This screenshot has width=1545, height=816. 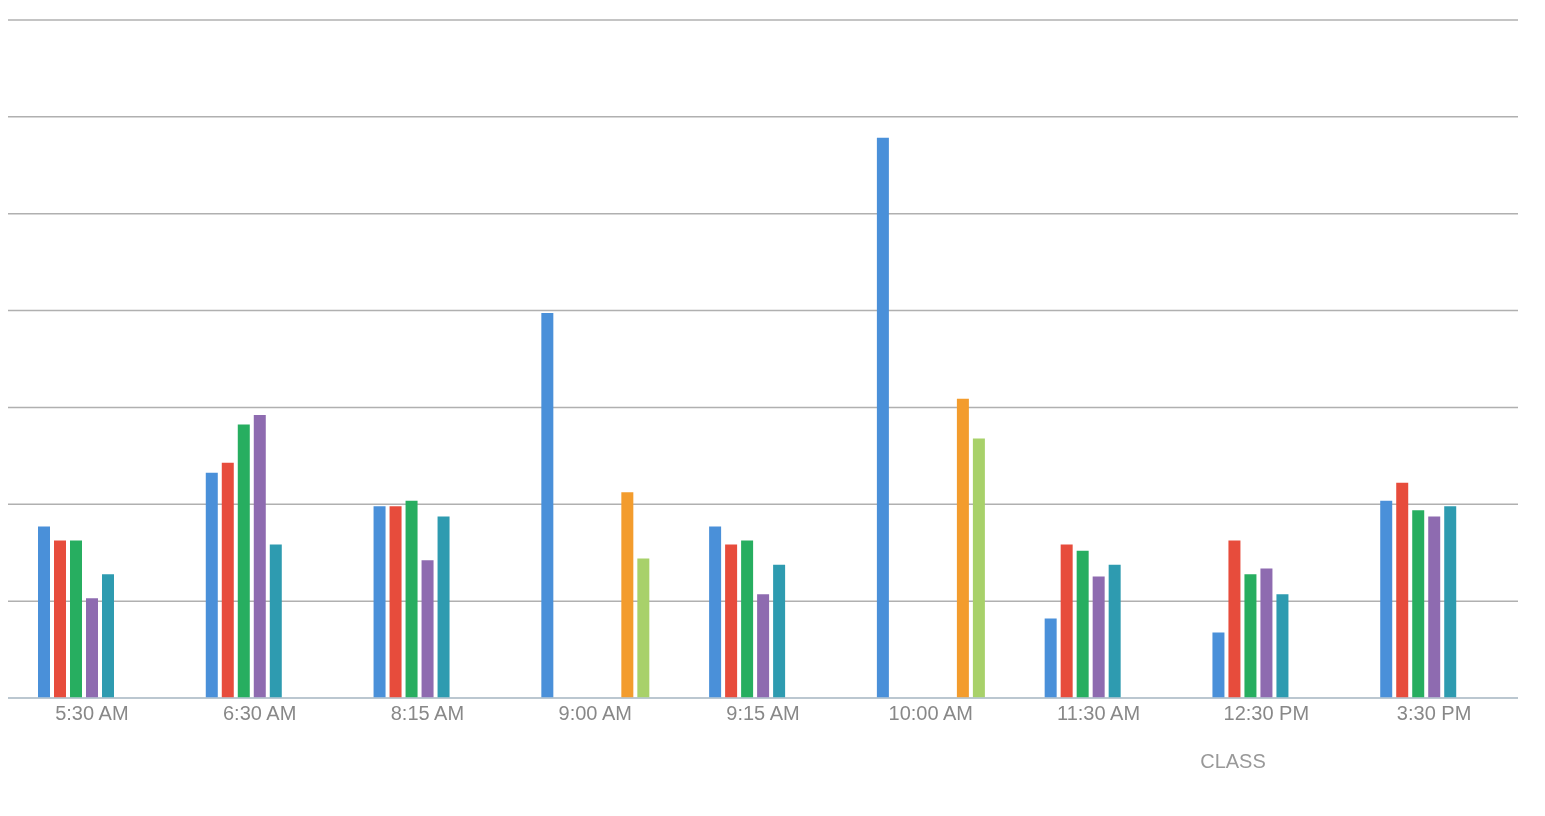 I want to click on x-tick-label: 8:15 AM, so click(x=427, y=713).